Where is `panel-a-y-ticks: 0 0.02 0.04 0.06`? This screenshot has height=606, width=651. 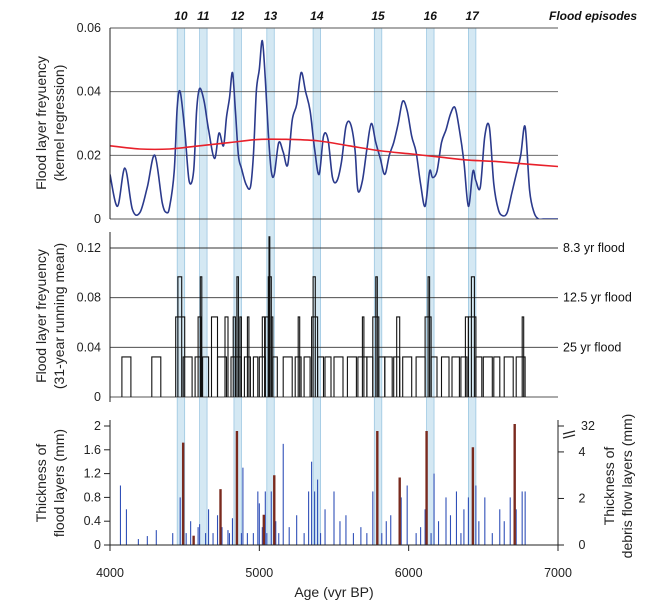 panel-a-y-ticks: 0 0.02 0.04 0.06 is located at coordinates (89, 123).